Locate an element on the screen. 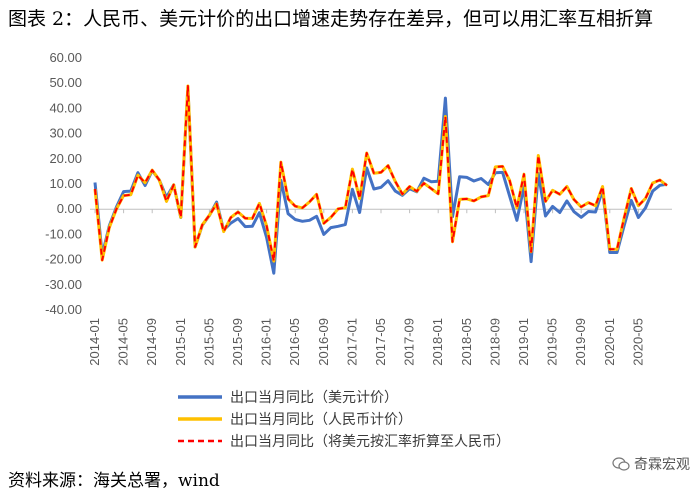  x-tick-label: 2018-05 is located at coordinates (466, 342).